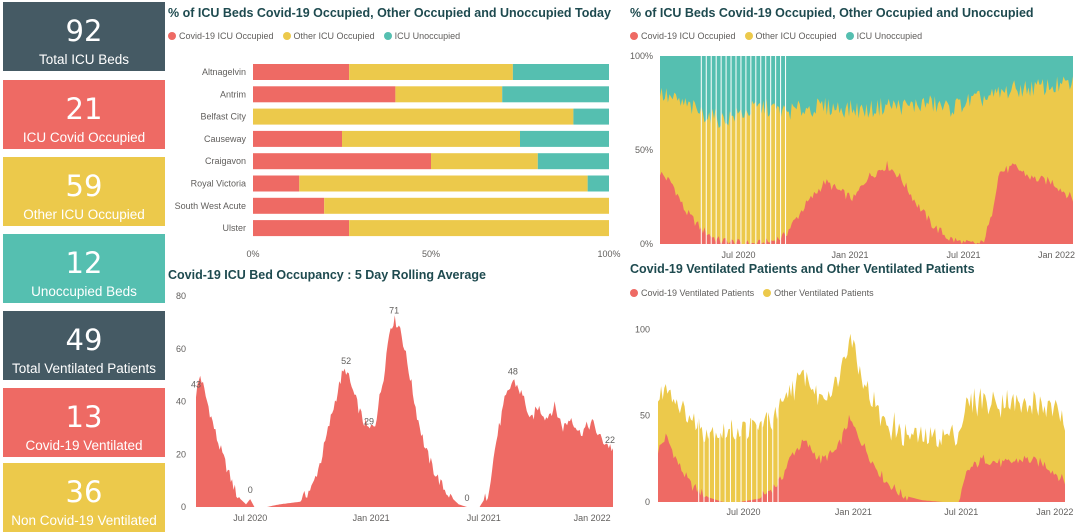 Image resolution: width=1080 pixels, height=532 pixels. Describe the element at coordinates (84, 31) in the screenshot. I see `kpi-value: 92` at that location.